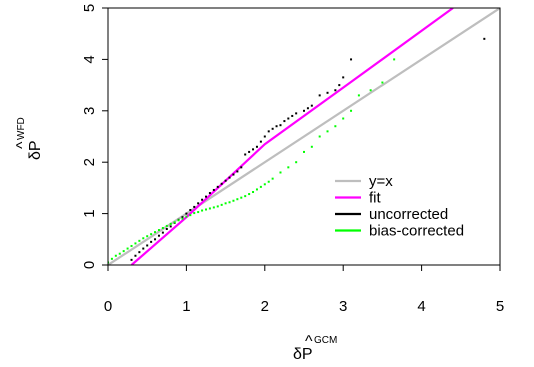  I want to click on legend-label: fit, so click(375, 198).